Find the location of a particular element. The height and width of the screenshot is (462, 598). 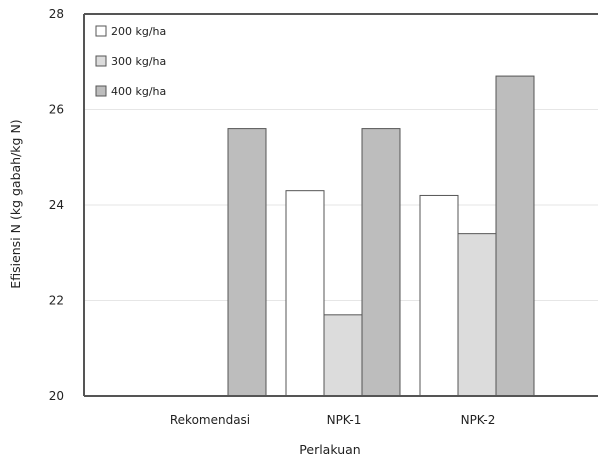

y-tick-label: 22 is located at coordinates (56, 301).